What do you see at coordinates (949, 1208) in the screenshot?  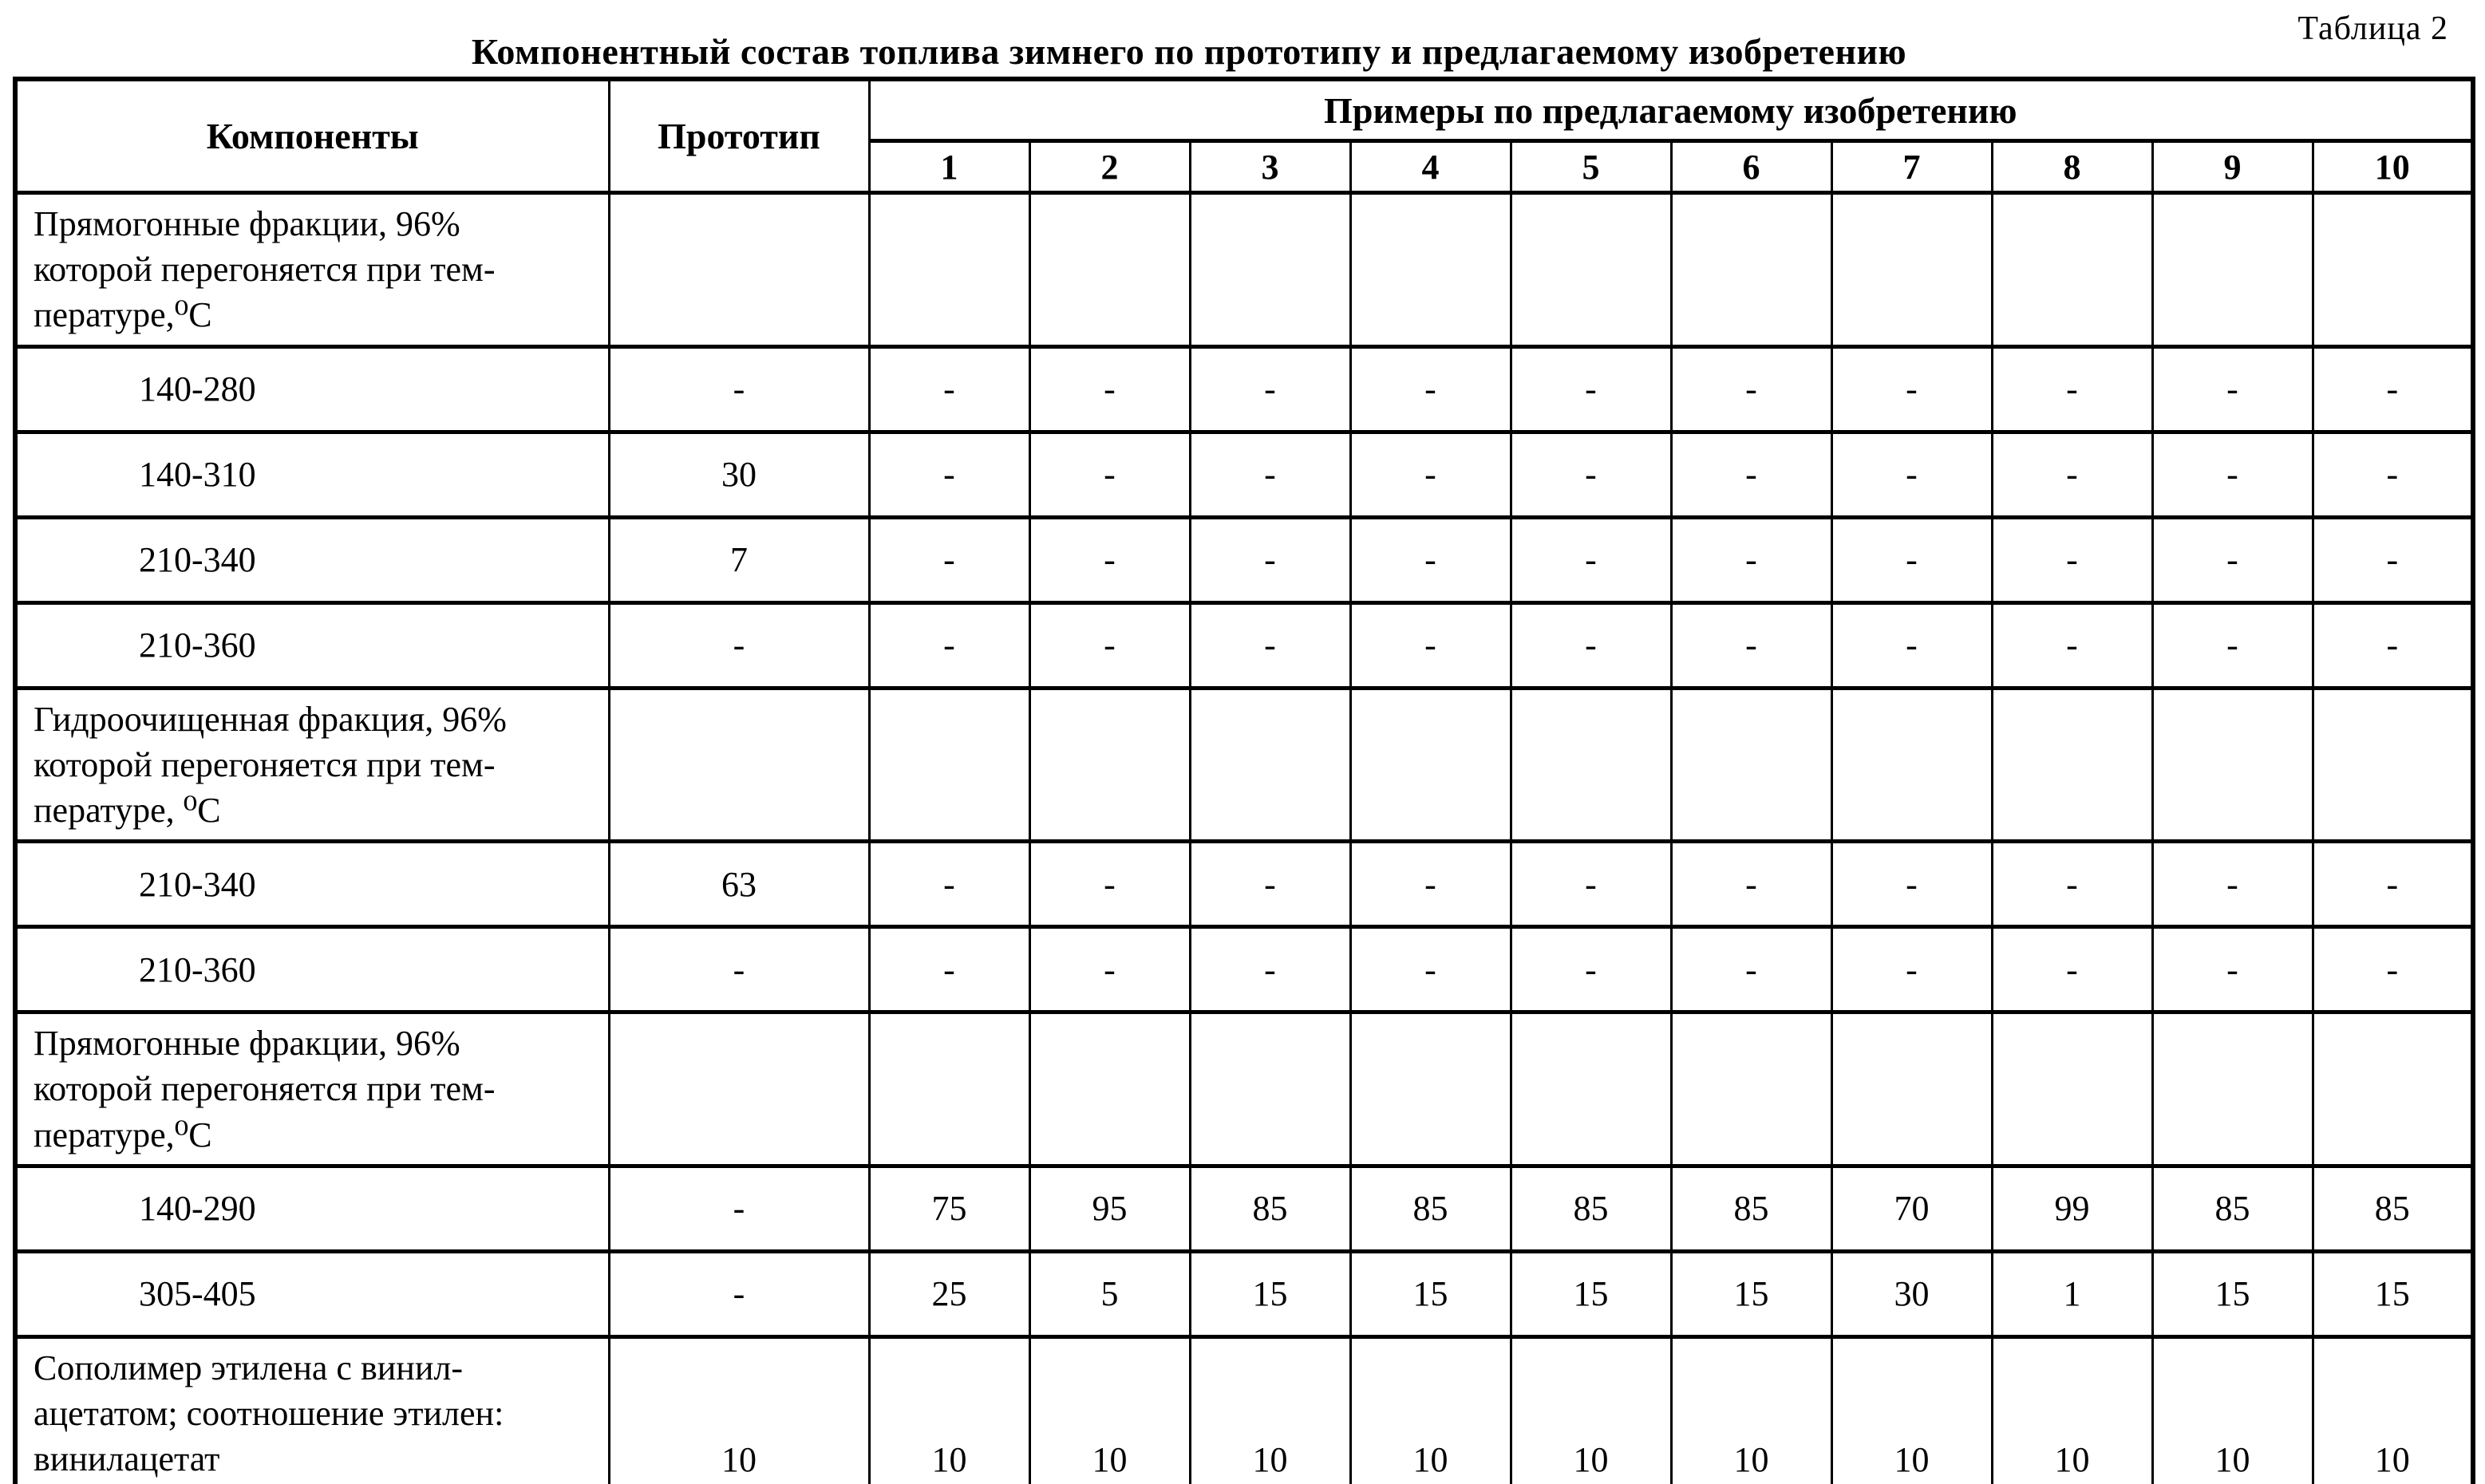 I see `example-value: 75` at bounding box center [949, 1208].